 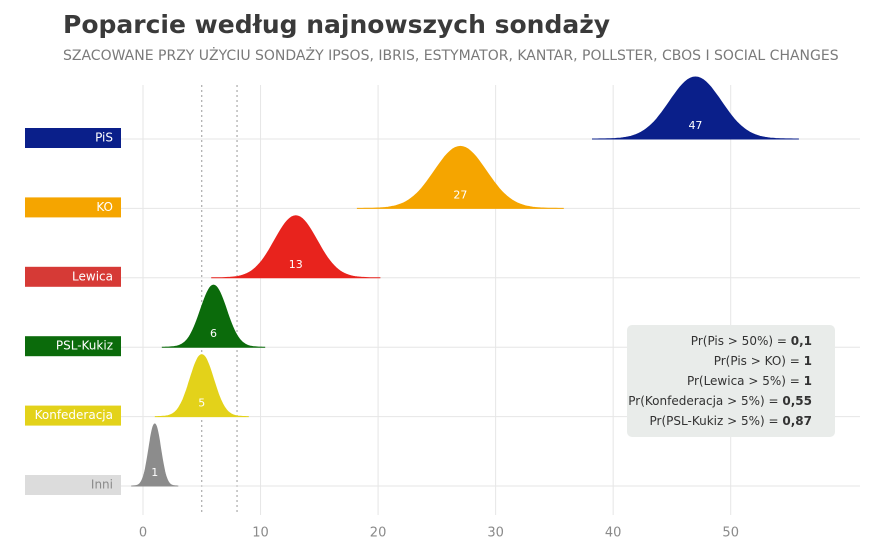 I want to click on annotation-label: Pr(Pis > KO) =, so click(x=757, y=361).